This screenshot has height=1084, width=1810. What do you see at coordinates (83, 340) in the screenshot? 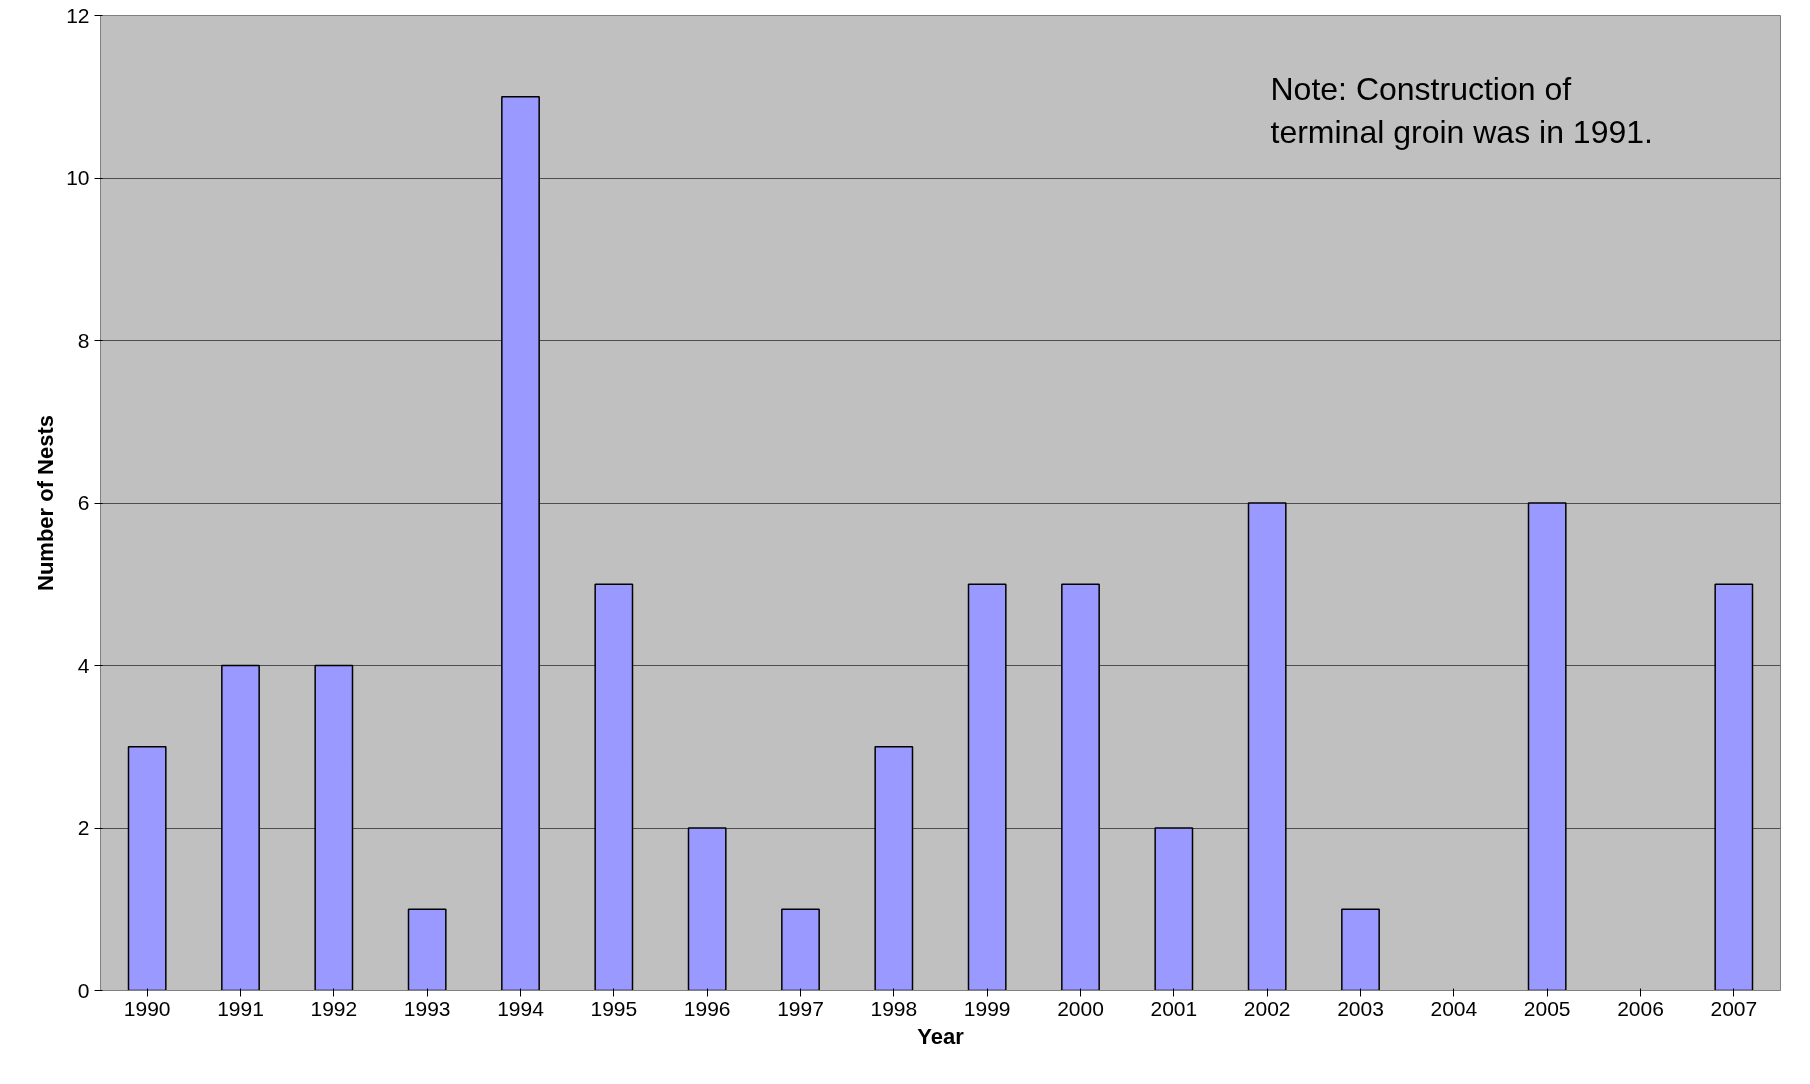
I see `y-tick-label: 8` at bounding box center [83, 340].